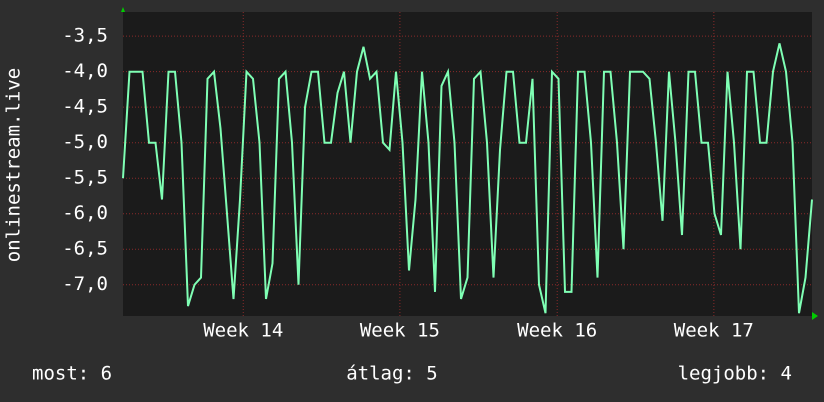 The image size is (824, 402). What do you see at coordinates (14, 165) in the screenshot?
I see `y-axis-label: onlinestream.live` at bounding box center [14, 165].